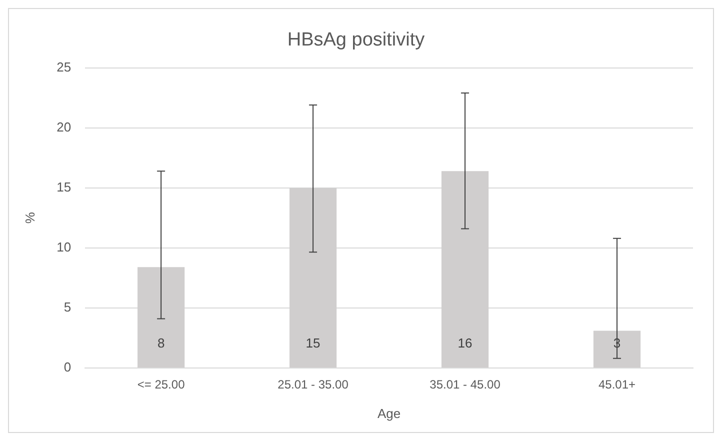 Image resolution: width=724 pixels, height=443 pixels. I want to click on y-tick-label: 5, so click(68, 307).